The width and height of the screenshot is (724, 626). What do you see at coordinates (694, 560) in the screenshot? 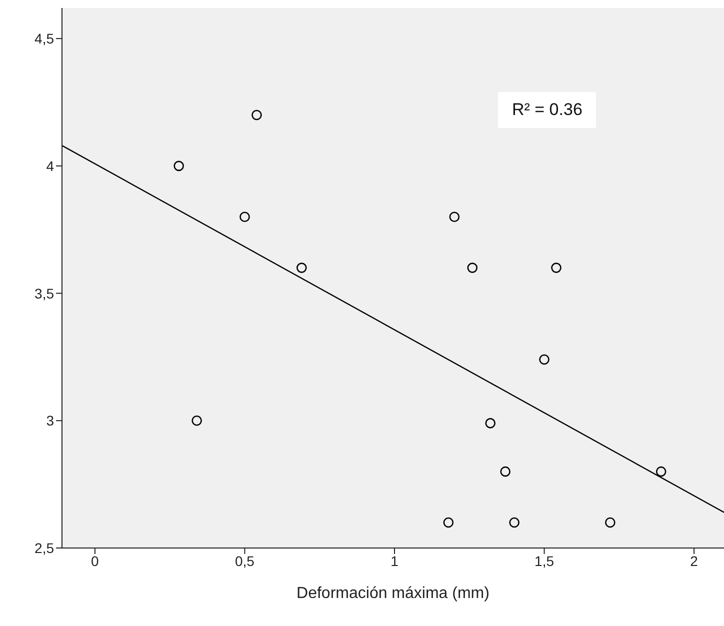
I see `x-tick-label: 2` at bounding box center [694, 560].